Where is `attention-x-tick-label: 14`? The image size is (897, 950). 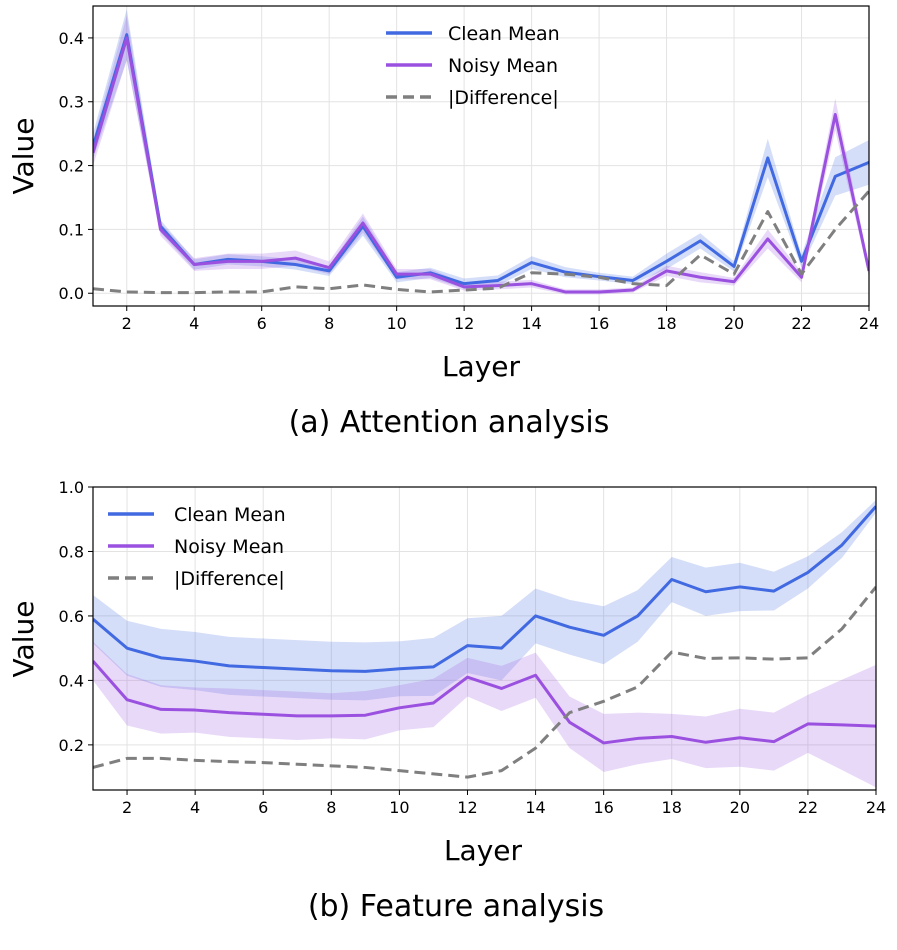 attention-x-tick-label: 14 is located at coordinates (531, 323).